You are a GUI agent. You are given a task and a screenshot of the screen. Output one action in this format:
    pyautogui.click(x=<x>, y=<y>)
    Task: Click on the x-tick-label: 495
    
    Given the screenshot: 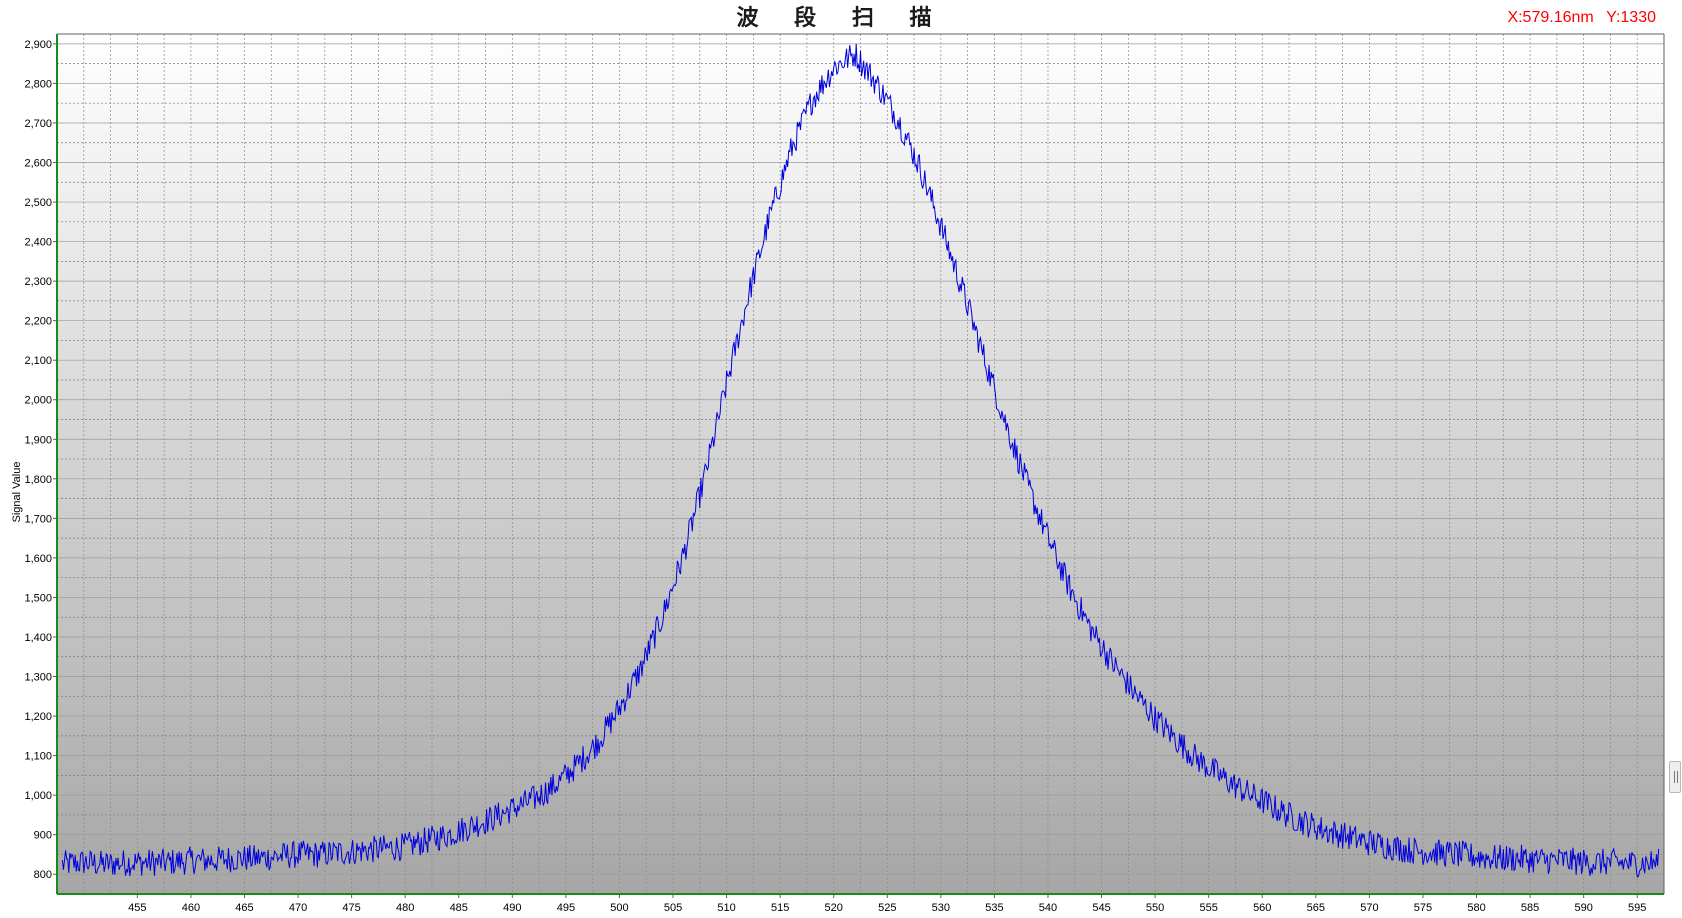 What is the action you would take?
    pyautogui.click(x=566, y=908)
    